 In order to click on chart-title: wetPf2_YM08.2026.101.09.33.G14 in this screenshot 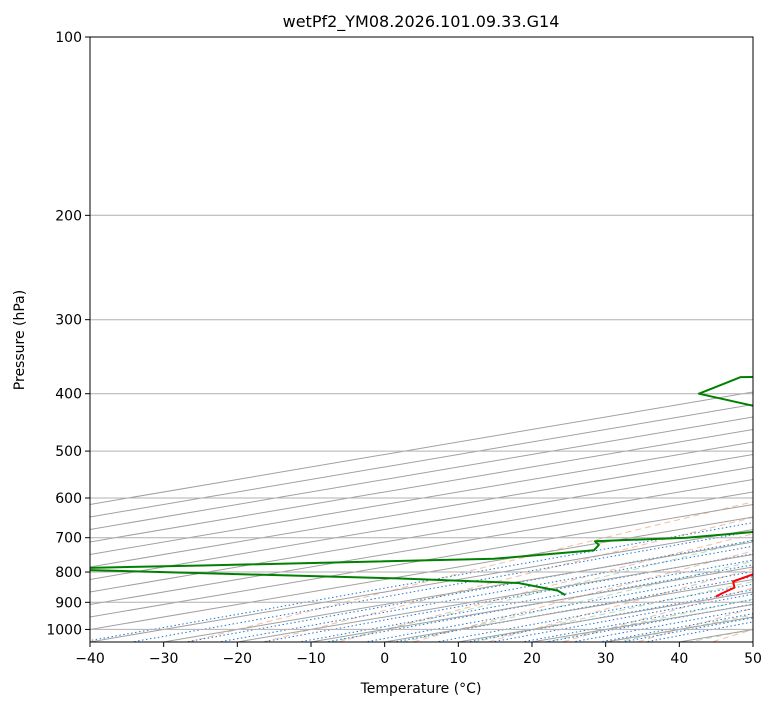, I will do `click(421, 22)`.